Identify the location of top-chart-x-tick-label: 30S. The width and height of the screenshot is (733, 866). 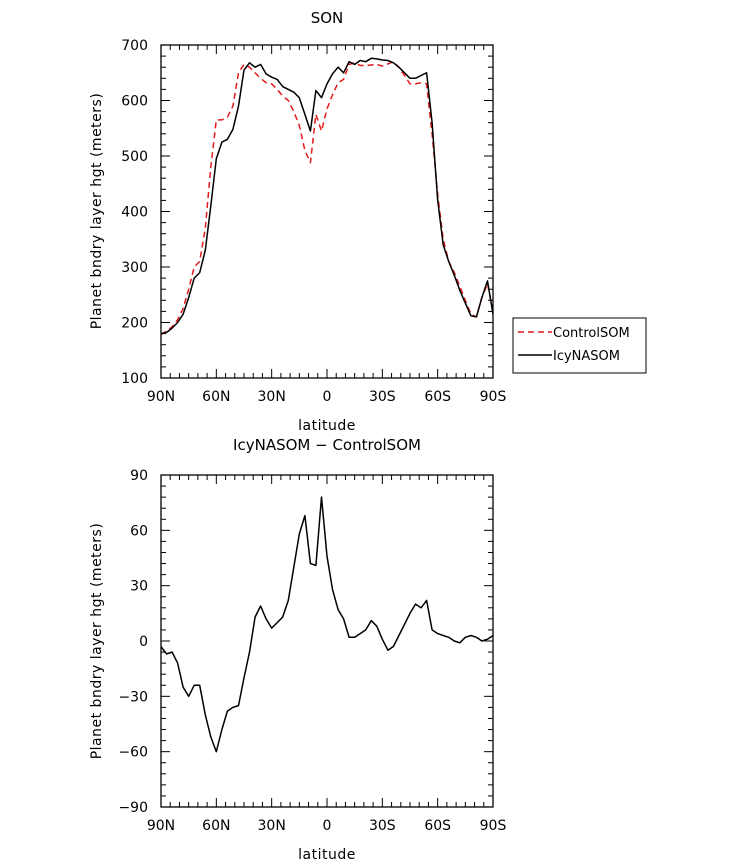
(382, 397).